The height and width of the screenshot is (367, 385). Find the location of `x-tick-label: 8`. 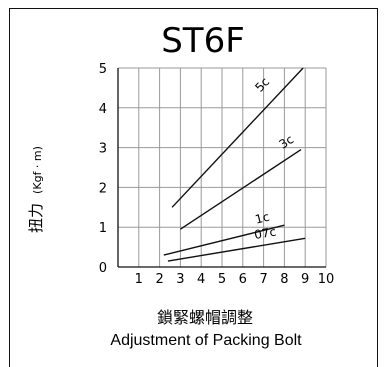

x-tick-label: 8 is located at coordinates (284, 279).